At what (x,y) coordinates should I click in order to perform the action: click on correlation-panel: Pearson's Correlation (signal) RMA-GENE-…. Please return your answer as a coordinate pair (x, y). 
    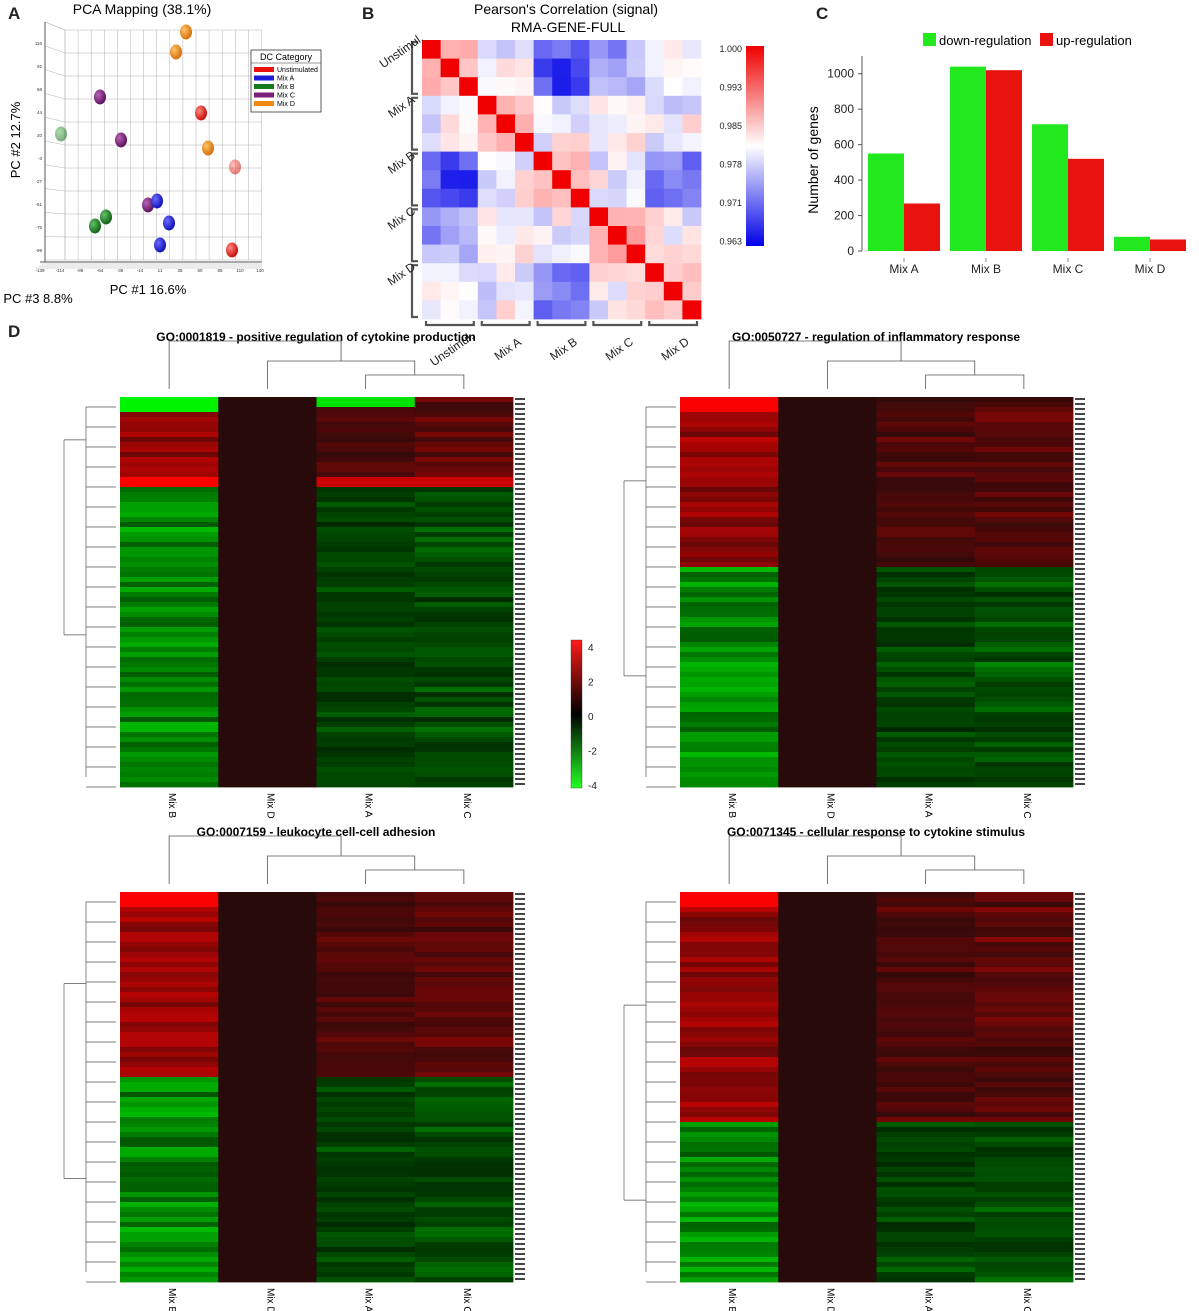
    Looking at the image, I should click on (570, 185).